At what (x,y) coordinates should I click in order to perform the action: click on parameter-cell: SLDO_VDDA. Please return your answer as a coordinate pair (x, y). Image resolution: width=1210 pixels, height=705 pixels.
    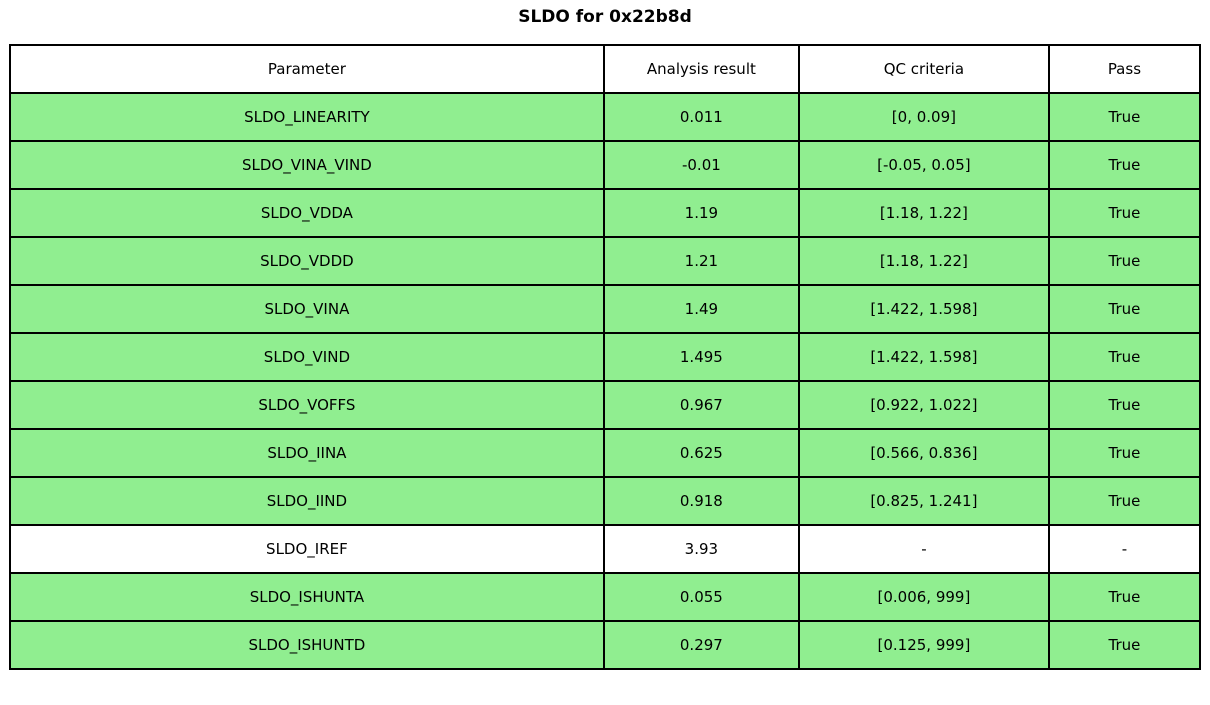
    Looking at the image, I should click on (307, 213).